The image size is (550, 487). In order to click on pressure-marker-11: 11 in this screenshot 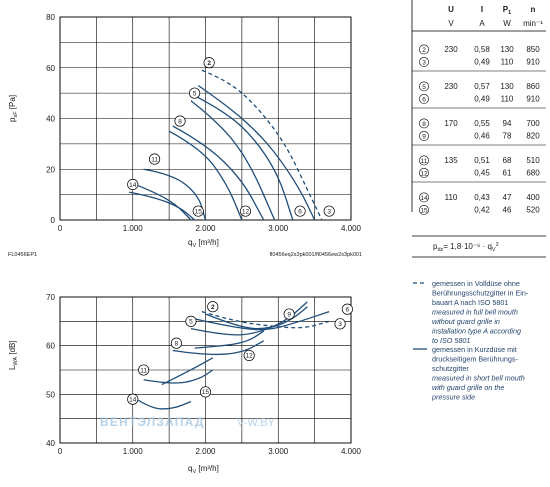, I will do `click(155, 159)`.